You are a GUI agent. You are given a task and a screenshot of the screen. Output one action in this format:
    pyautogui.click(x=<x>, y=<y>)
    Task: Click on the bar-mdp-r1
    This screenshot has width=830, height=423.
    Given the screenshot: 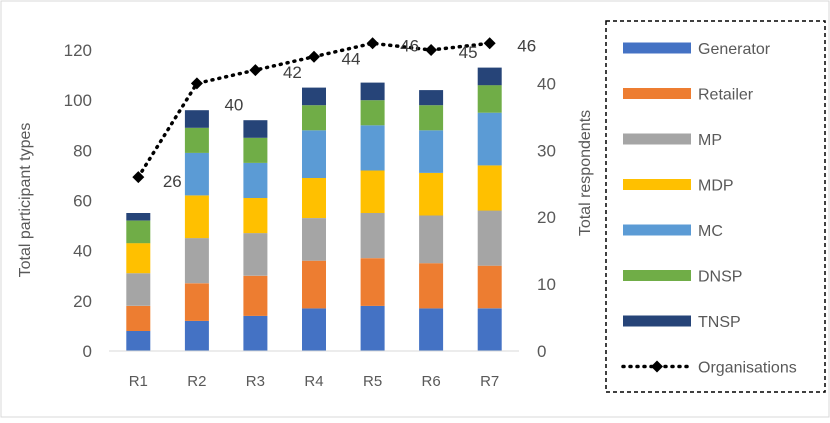 What is the action you would take?
    pyautogui.click(x=138, y=258)
    